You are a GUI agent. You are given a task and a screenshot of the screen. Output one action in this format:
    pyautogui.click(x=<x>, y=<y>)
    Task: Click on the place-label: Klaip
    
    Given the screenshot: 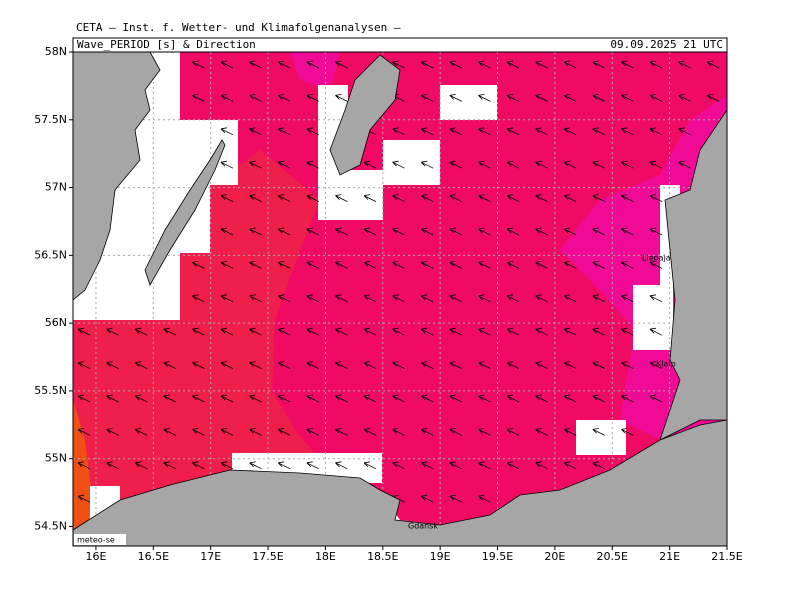 What is the action you would take?
    pyautogui.click(x=666, y=364)
    